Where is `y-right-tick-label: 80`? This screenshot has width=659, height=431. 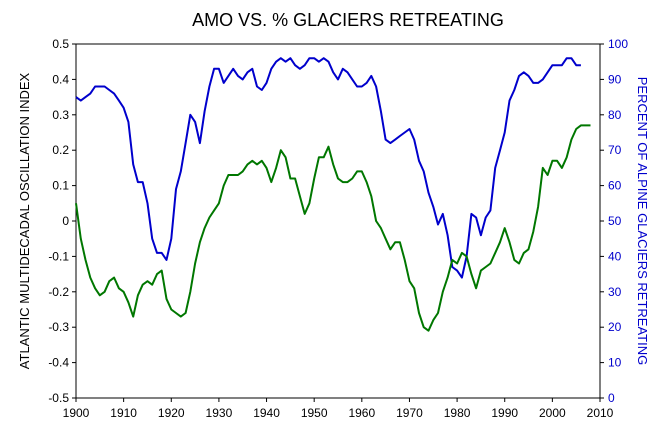 y-right-tick-label: 80 is located at coordinates (615, 115).